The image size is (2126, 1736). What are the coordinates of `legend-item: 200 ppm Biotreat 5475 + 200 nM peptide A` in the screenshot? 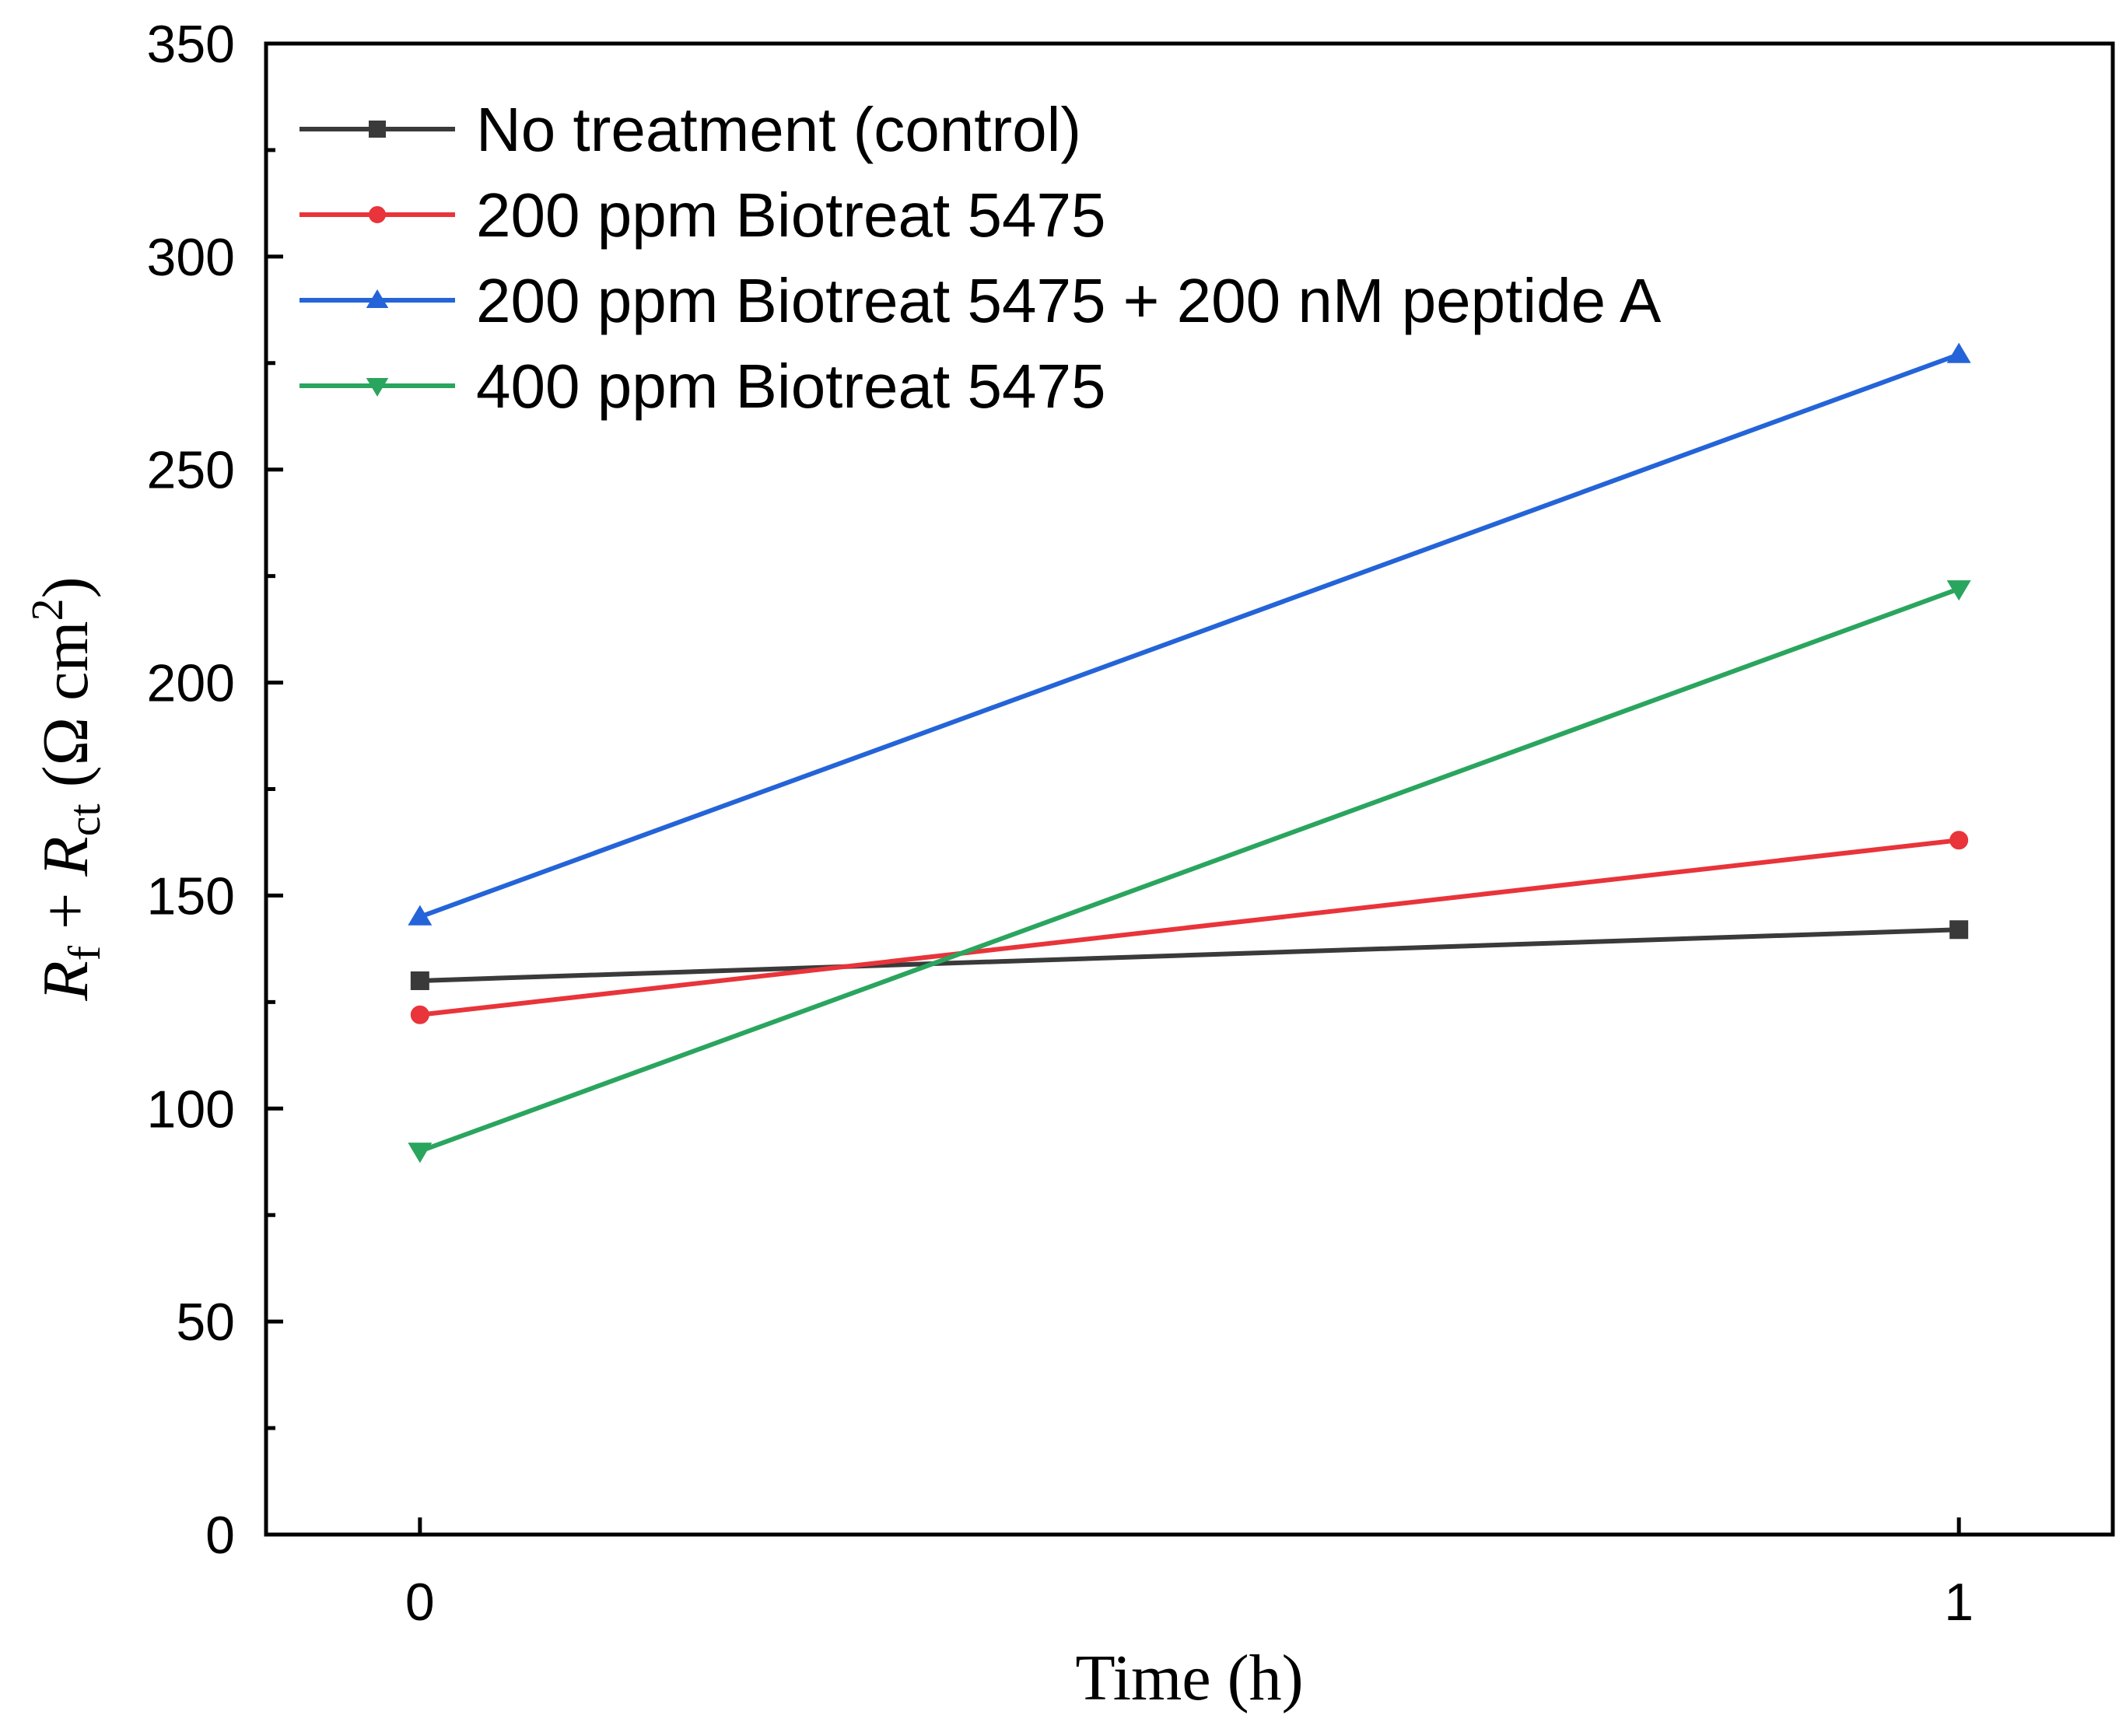 It's located at (980, 301).